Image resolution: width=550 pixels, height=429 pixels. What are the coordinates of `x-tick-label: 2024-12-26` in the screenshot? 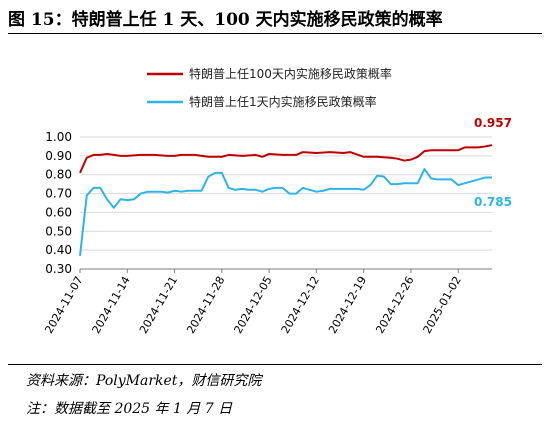 It's located at (394, 305).